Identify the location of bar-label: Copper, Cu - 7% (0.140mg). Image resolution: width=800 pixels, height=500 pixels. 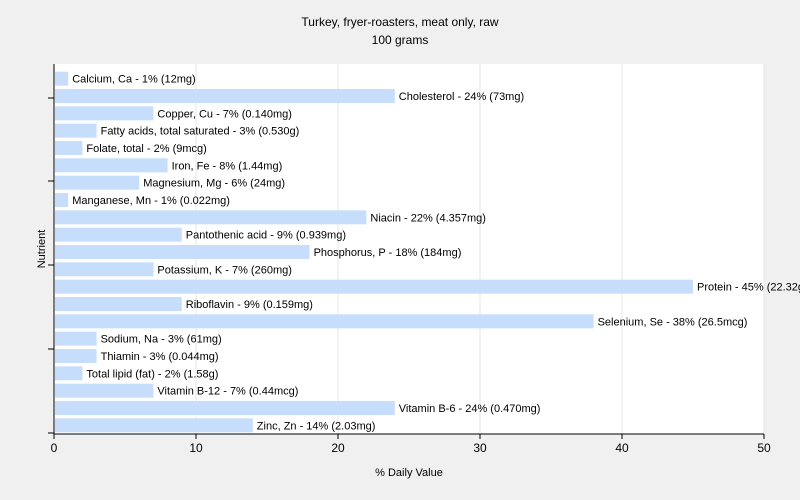
(224, 114).